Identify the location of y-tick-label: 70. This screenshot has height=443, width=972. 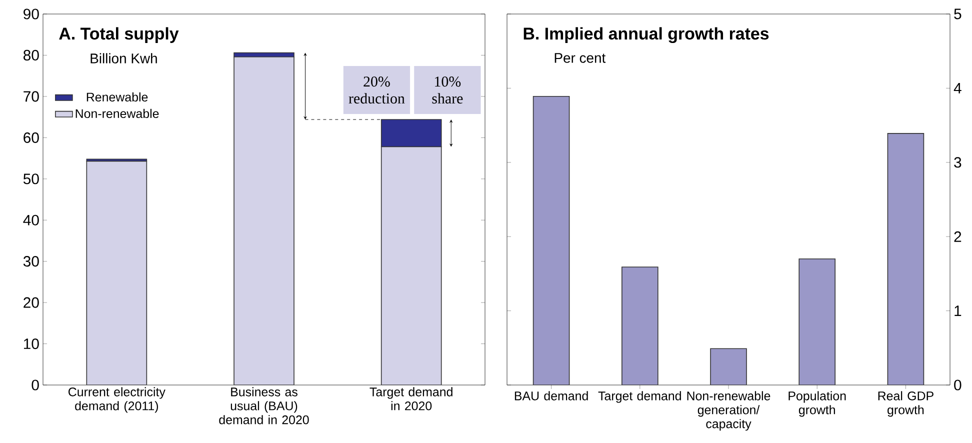
(31, 96).